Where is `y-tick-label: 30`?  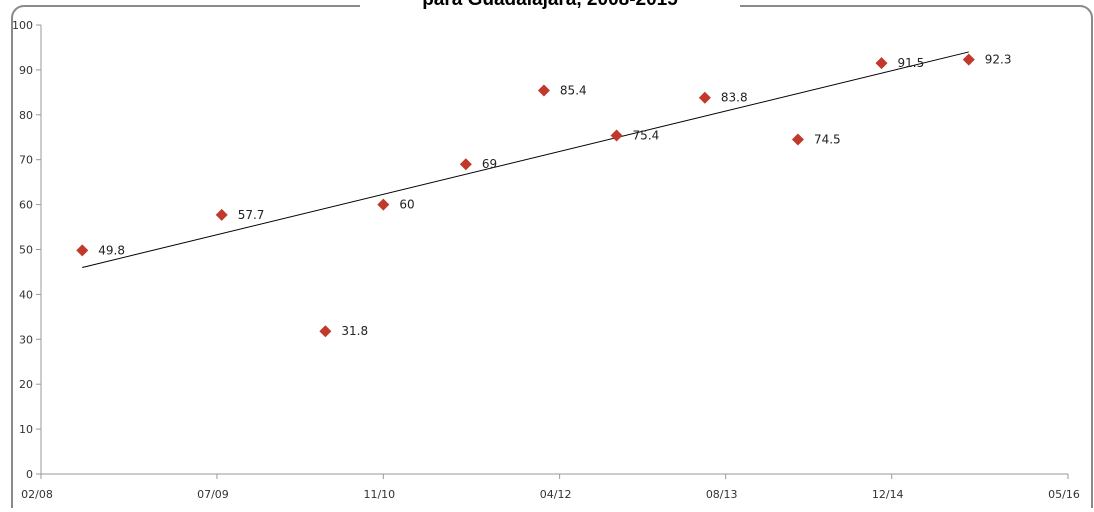 y-tick-label: 30 is located at coordinates (26, 339).